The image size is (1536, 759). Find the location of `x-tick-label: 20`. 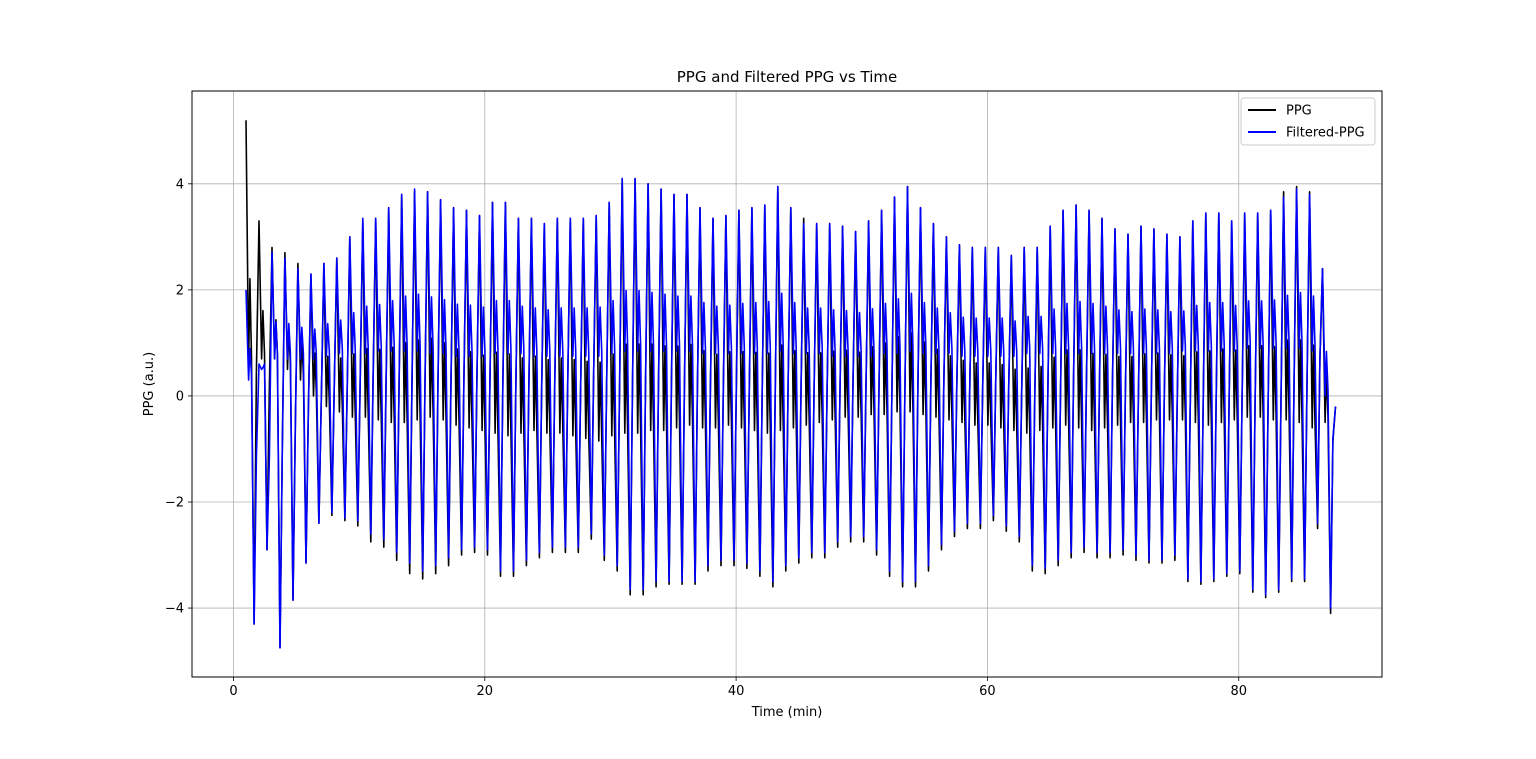

x-tick-label: 20 is located at coordinates (485, 691).